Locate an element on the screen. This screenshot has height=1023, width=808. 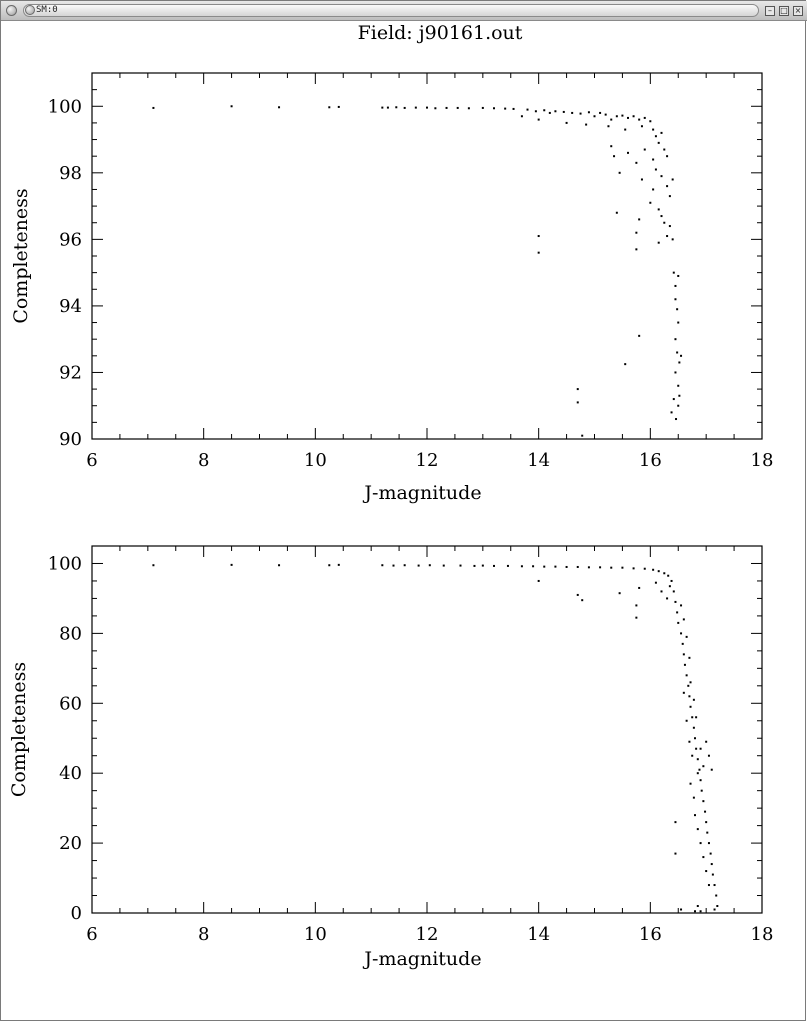
y-axis-label: Completeness is located at coordinates (19, 729).